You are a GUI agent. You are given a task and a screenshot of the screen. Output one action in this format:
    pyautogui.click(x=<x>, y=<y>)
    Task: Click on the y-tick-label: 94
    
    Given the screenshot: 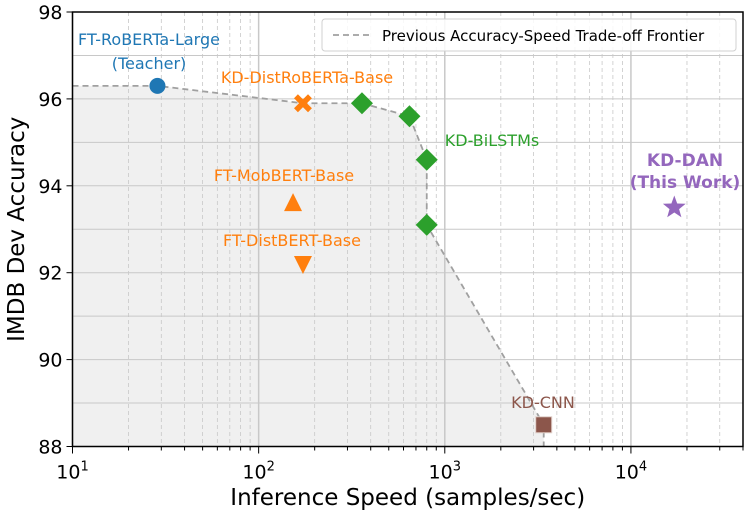 What is the action you would take?
    pyautogui.click(x=50, y=187)
    